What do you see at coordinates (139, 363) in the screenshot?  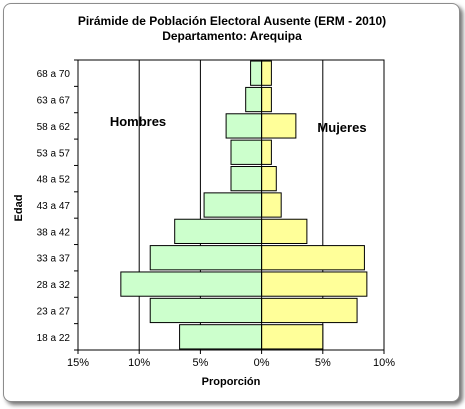 I see `x-tick-label-1: 10%` at bounding box center [139, 363].